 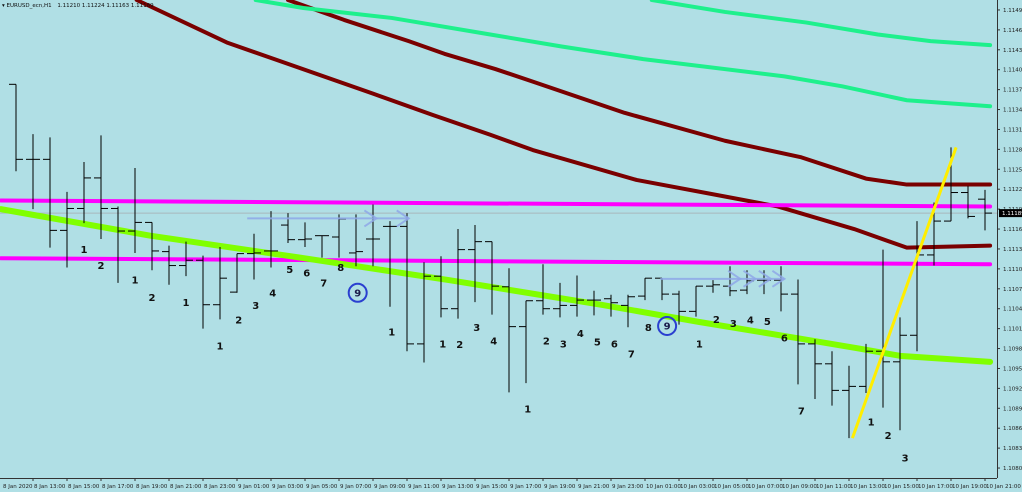 I want to click on current-price-badge, so click(x=1010, y=213).